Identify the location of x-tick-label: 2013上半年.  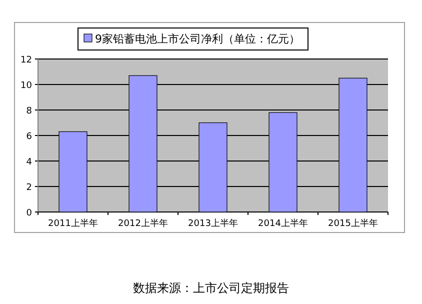
(213, 223).